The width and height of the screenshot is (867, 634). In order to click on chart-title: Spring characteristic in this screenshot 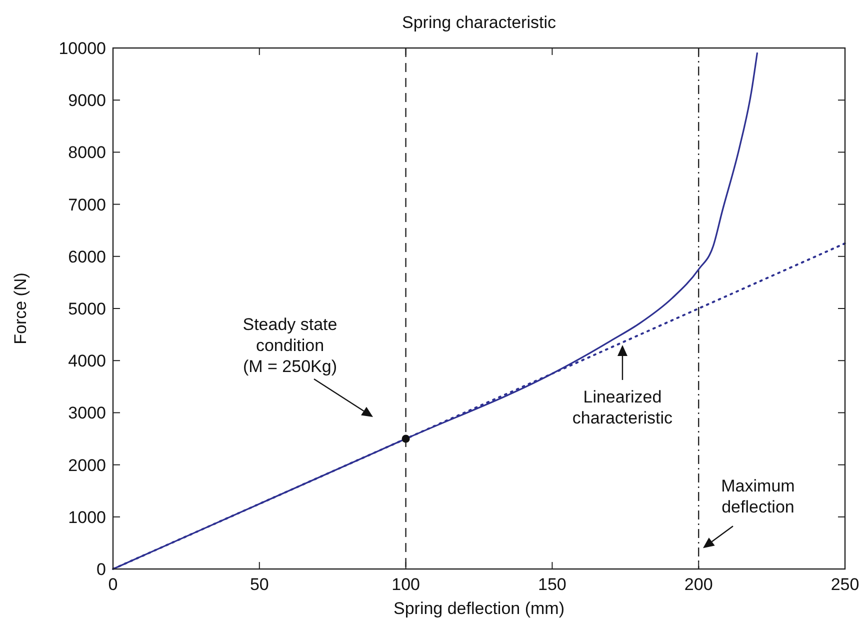, I will do `click(479, 22)`.